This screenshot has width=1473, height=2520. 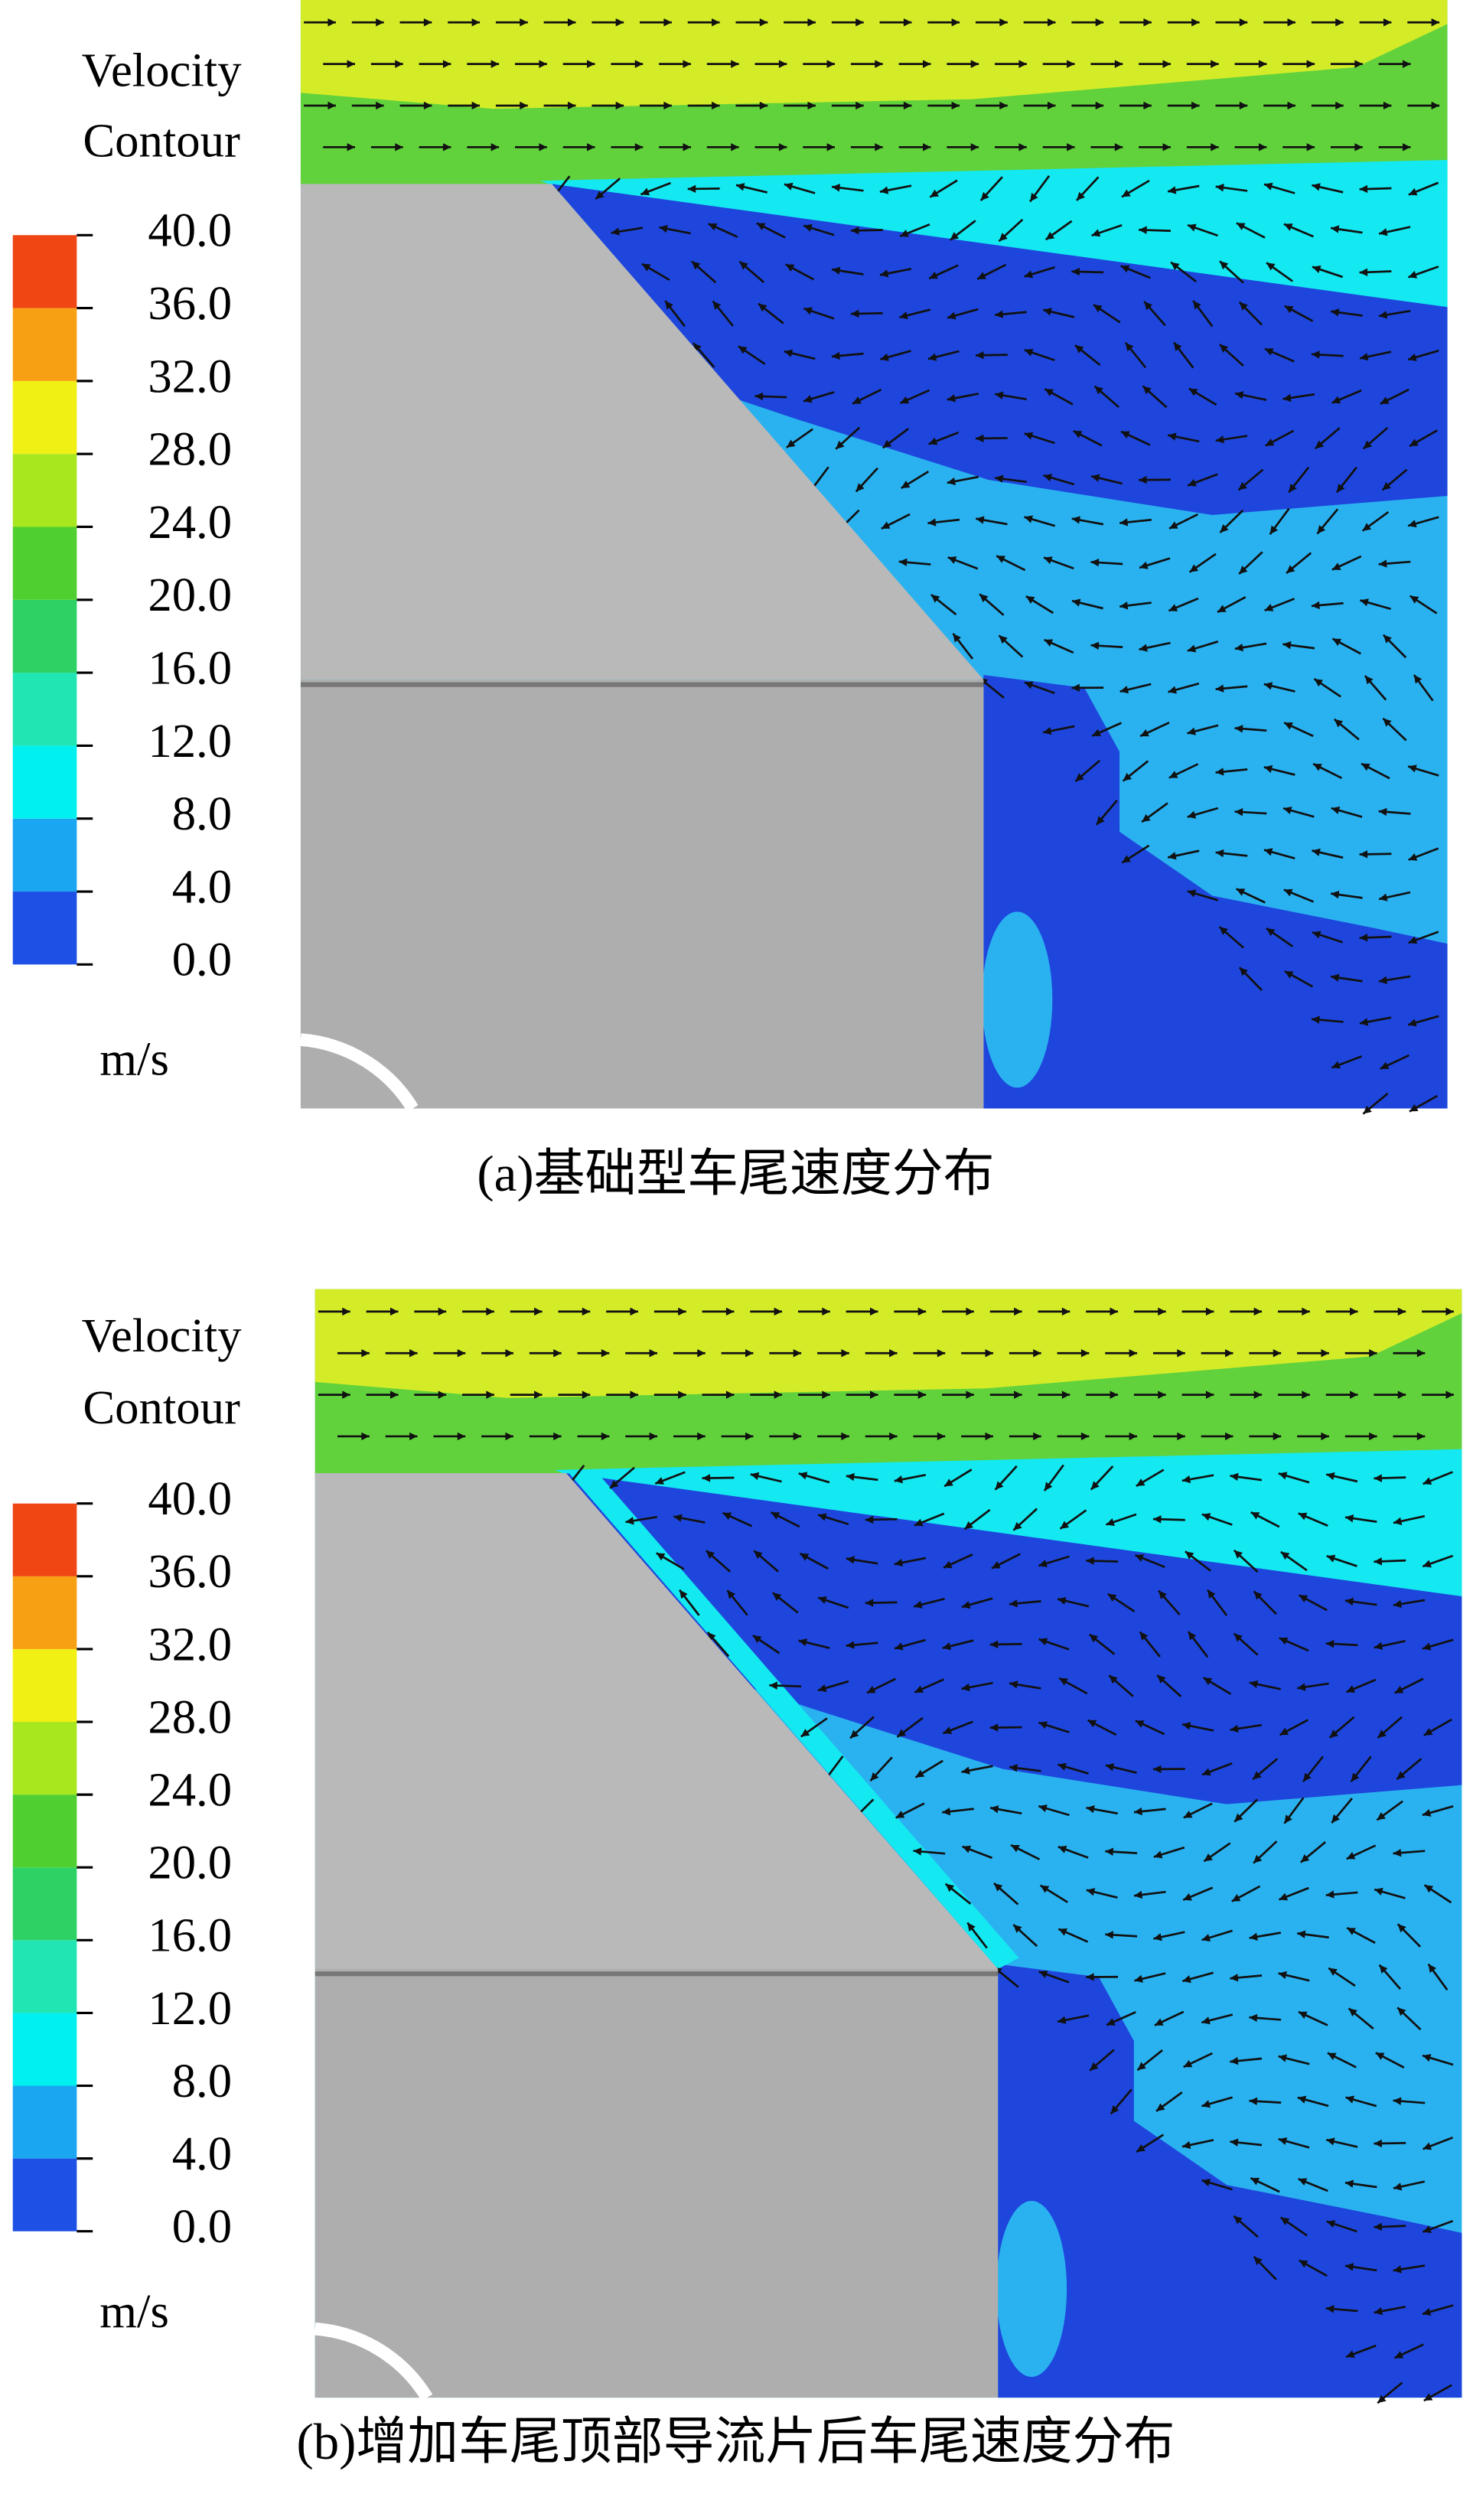 What do you see at coordinates (202, 813) in the screenshot?
I see `legend-tick-label: 8.0` at bounding box center [202, 813].